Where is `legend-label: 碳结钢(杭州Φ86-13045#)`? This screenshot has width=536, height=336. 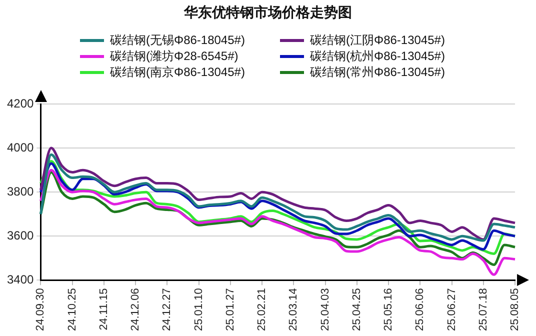
legend-label: 碳结钢(杭州Φ86-13045#) is located at coordinates (377, 56).